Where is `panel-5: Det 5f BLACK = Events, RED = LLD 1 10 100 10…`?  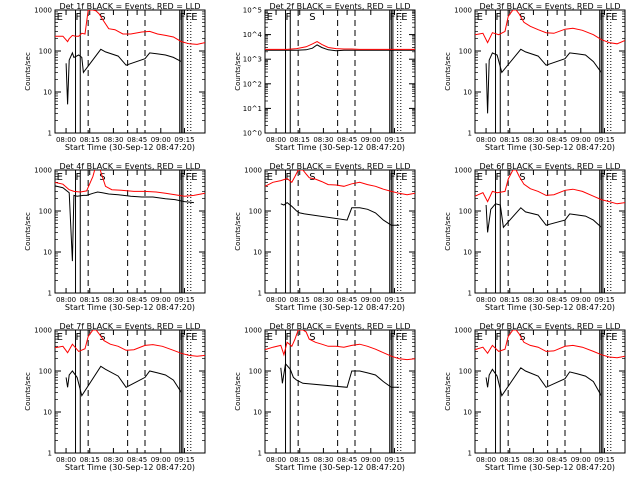
panel-5: Det 5f BLACK = Events, RED = LLD 1 10 100 10… is located at coordinates (325, 237).